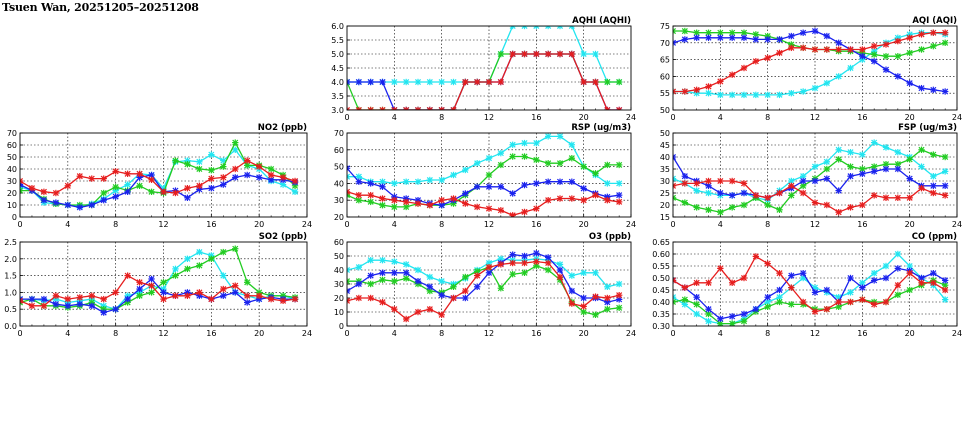  Describe the element at coordinates (337, 40) in the screenshot. I see `y-tick-label: 5.5` at that location.